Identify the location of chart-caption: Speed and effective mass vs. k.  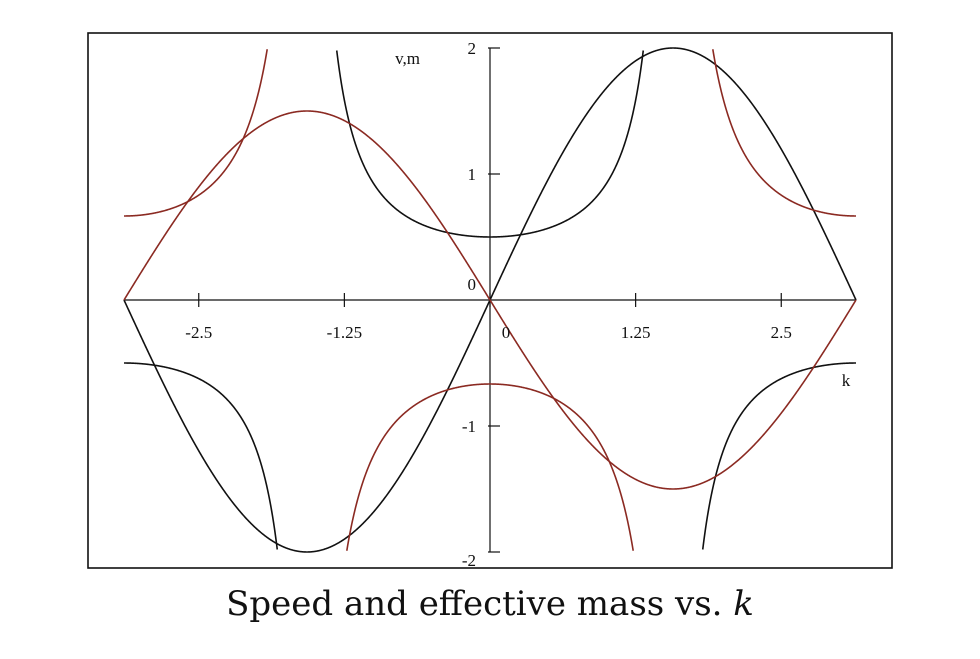
(490, 604).